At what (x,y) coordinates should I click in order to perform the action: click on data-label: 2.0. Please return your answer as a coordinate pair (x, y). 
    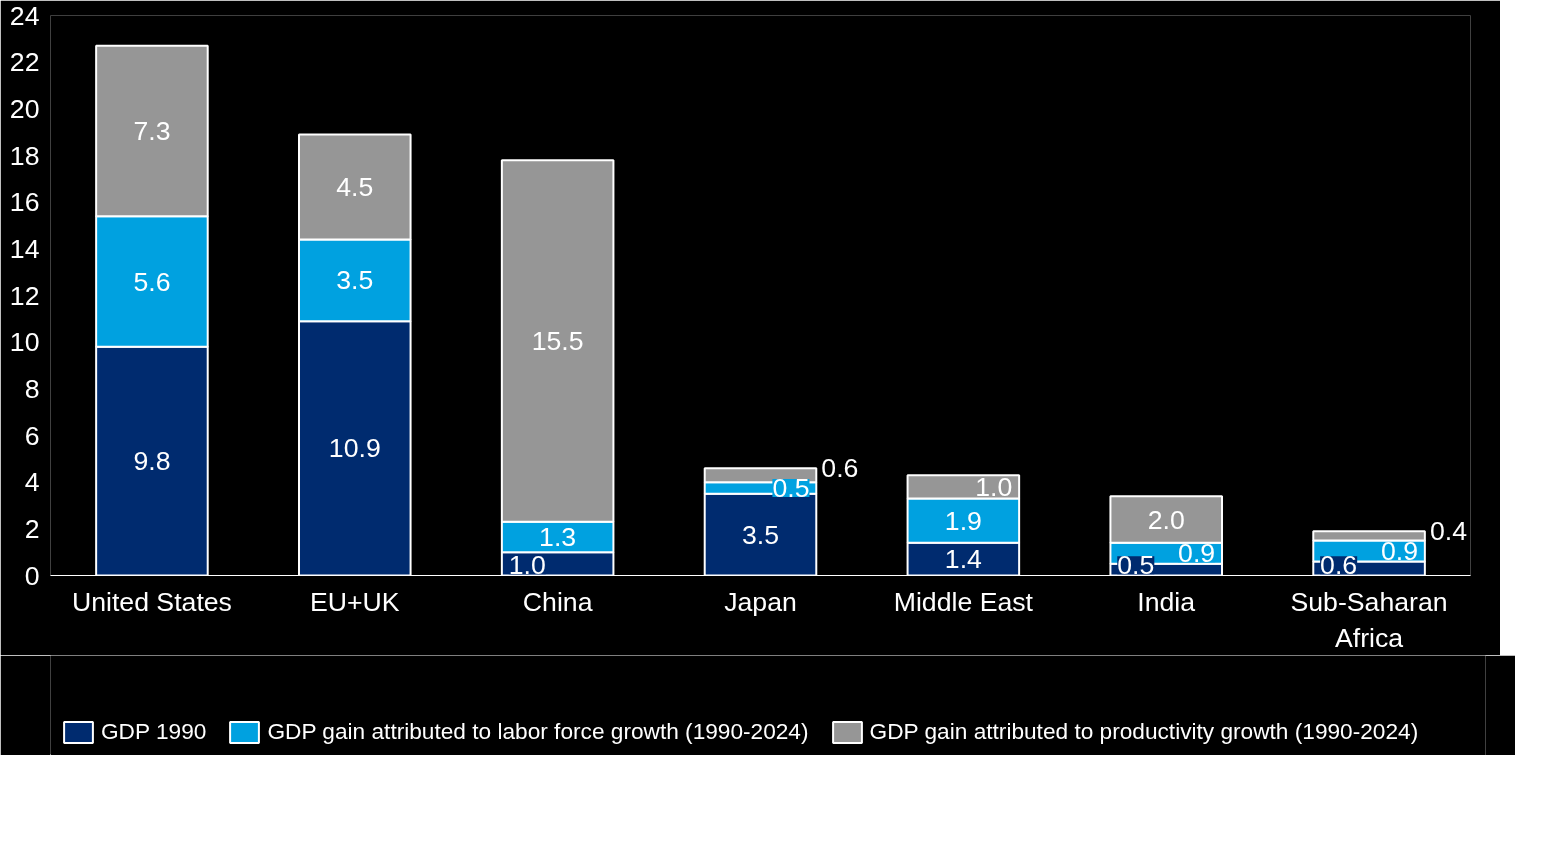
    Looking at the image, I should click on (1166, 519).